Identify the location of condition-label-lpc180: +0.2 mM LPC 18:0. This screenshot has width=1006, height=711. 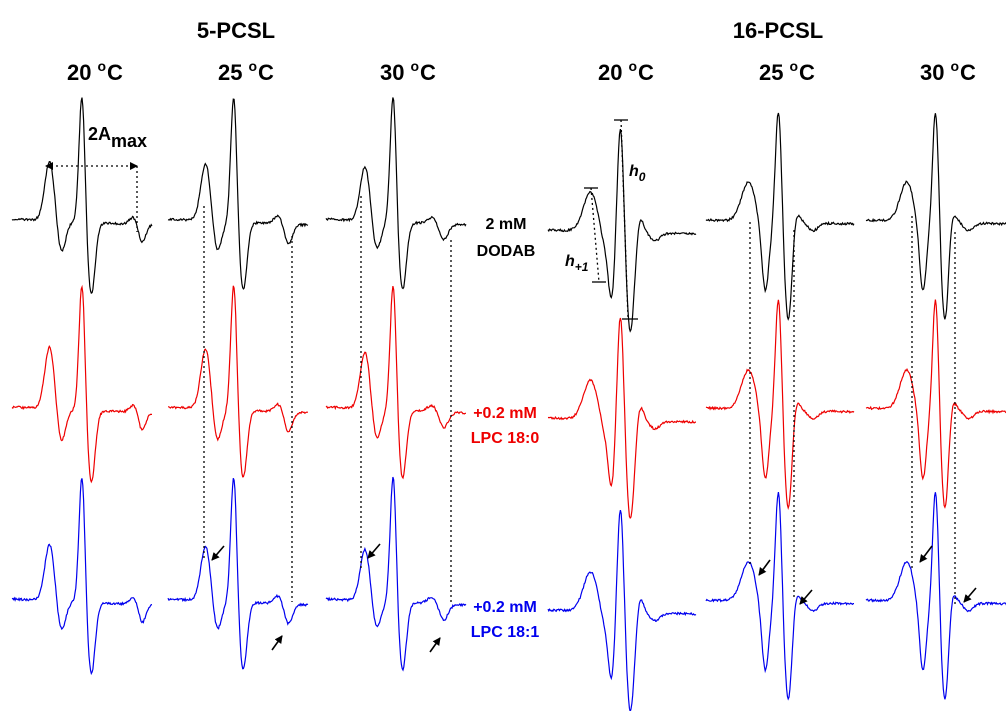
(505, 426).